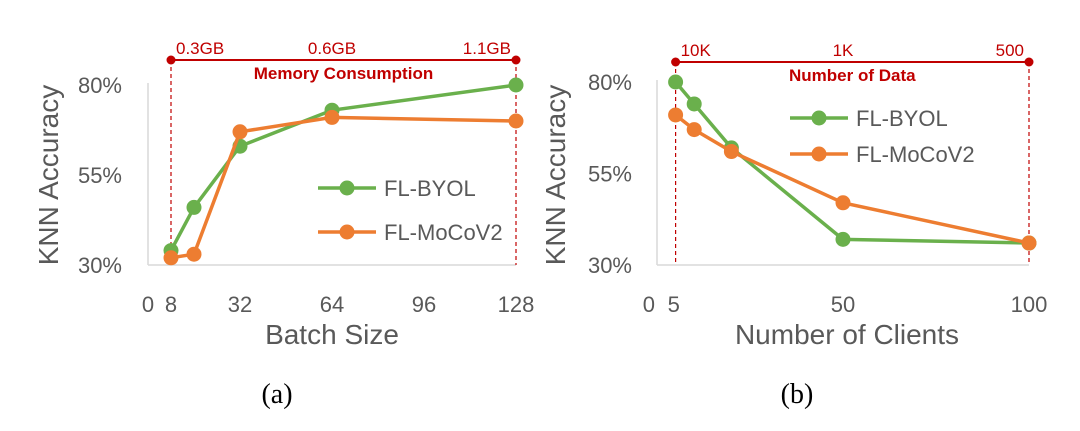 The height and width of the screenshot is (431, 1080). What do you see at coordinates (171, 304) in the screenshot?
I see `x-tick-label: 8` at bounding box center [171, 304].